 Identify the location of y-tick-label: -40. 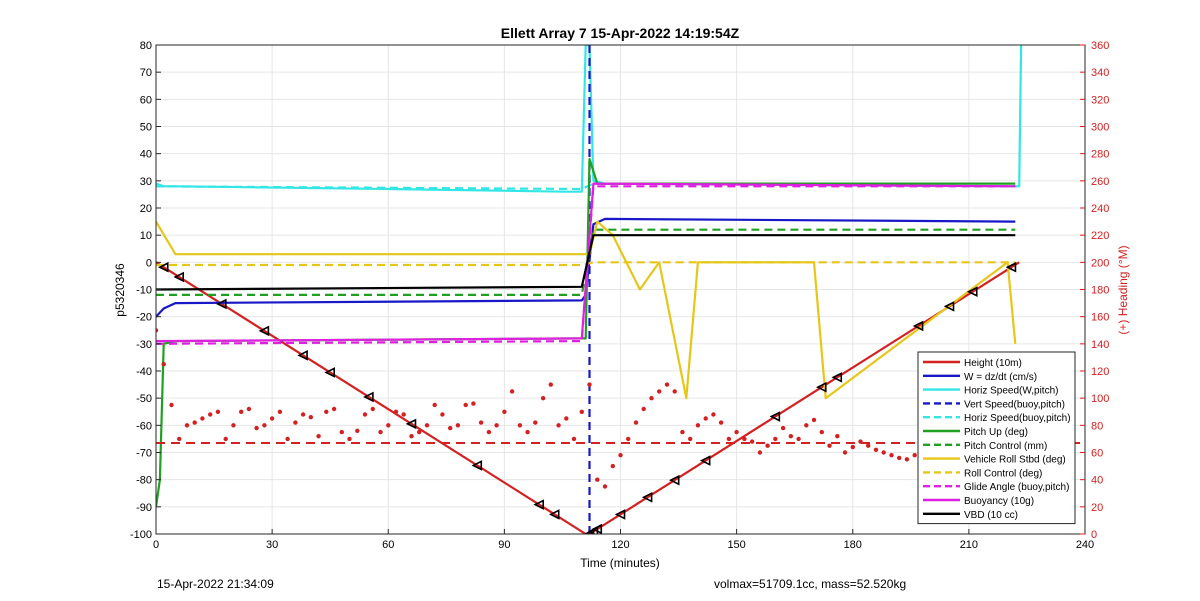
(144, 372).